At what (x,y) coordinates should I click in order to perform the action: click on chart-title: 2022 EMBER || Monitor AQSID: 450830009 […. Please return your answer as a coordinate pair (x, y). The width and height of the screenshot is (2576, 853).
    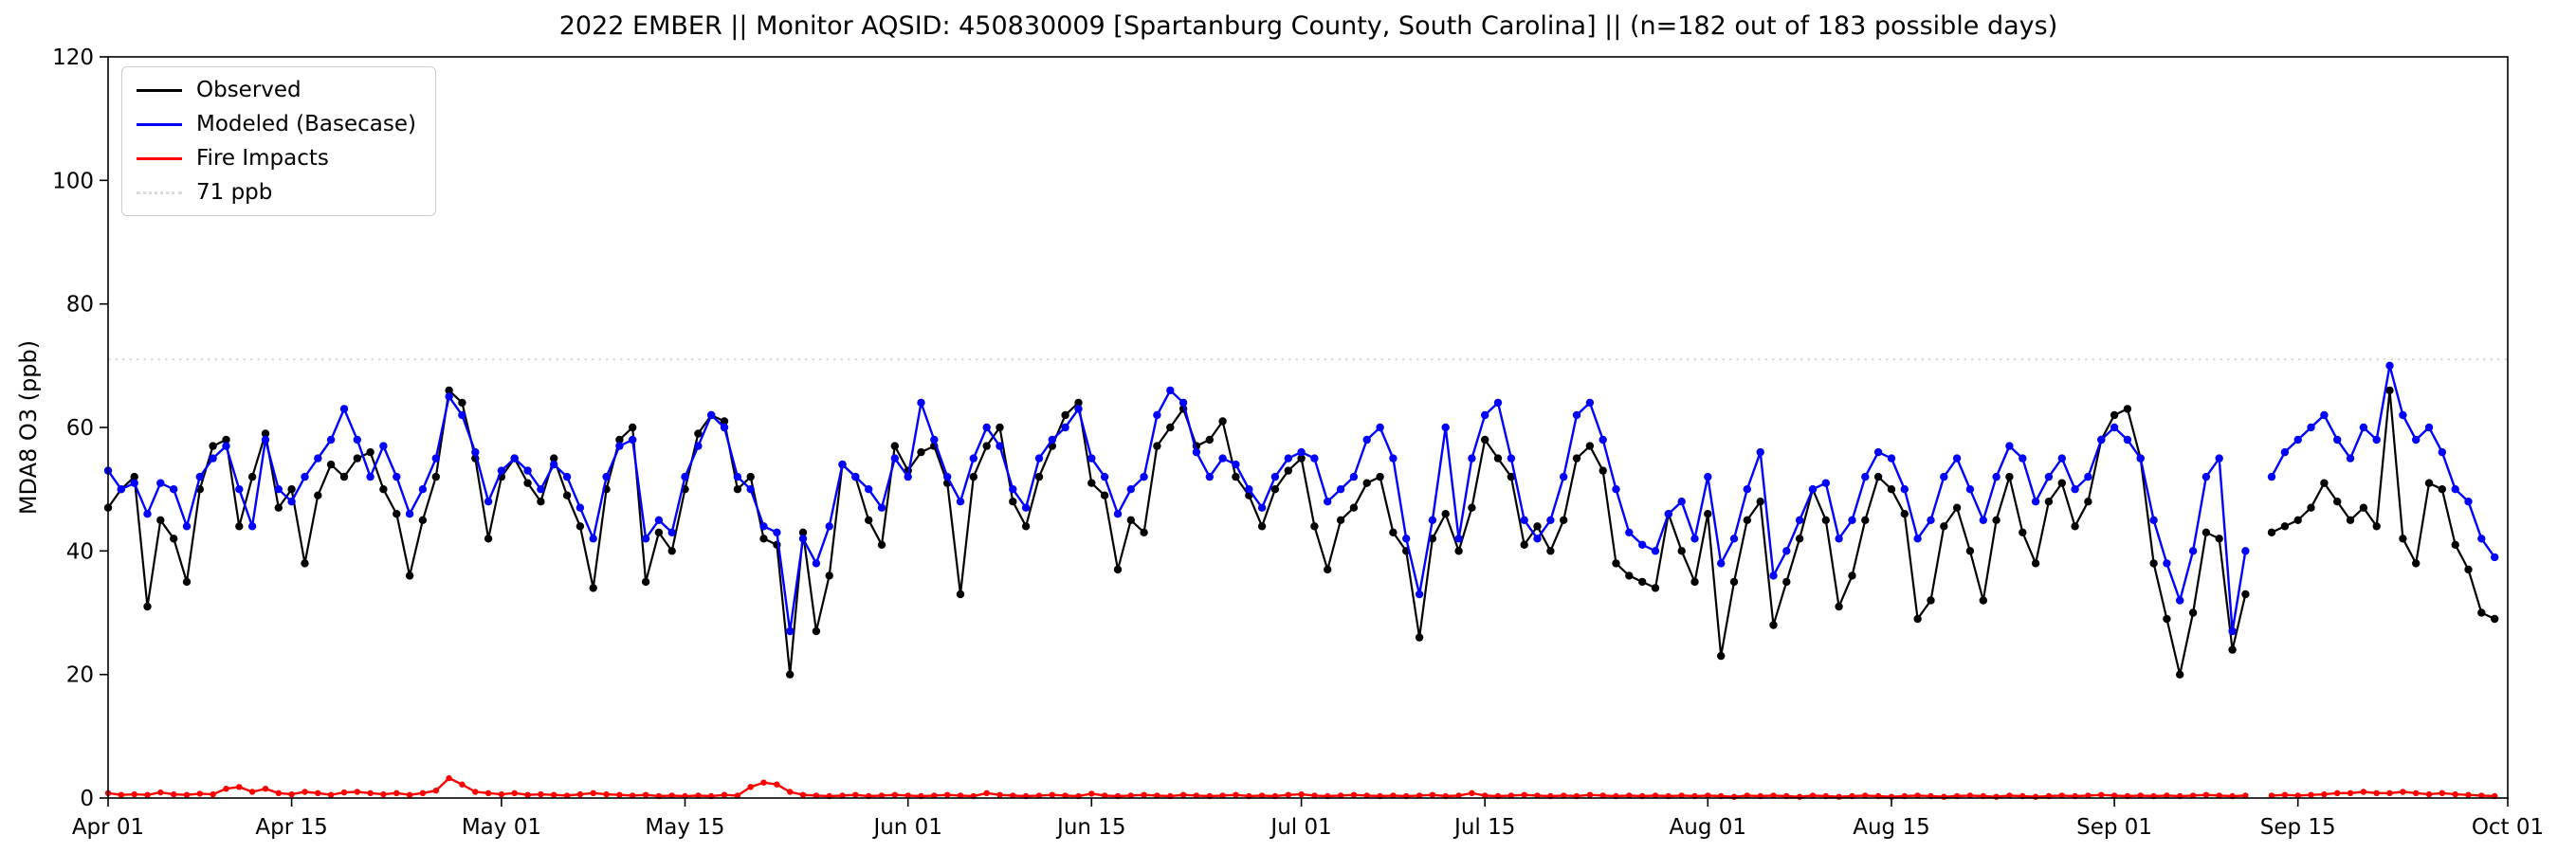
    Looking at the image, I should click on (1308, 26).